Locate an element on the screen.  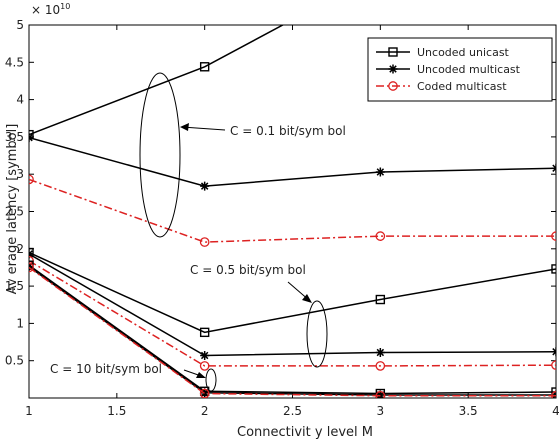
x-tick-label: 3 is located at coordinates (381, 411).